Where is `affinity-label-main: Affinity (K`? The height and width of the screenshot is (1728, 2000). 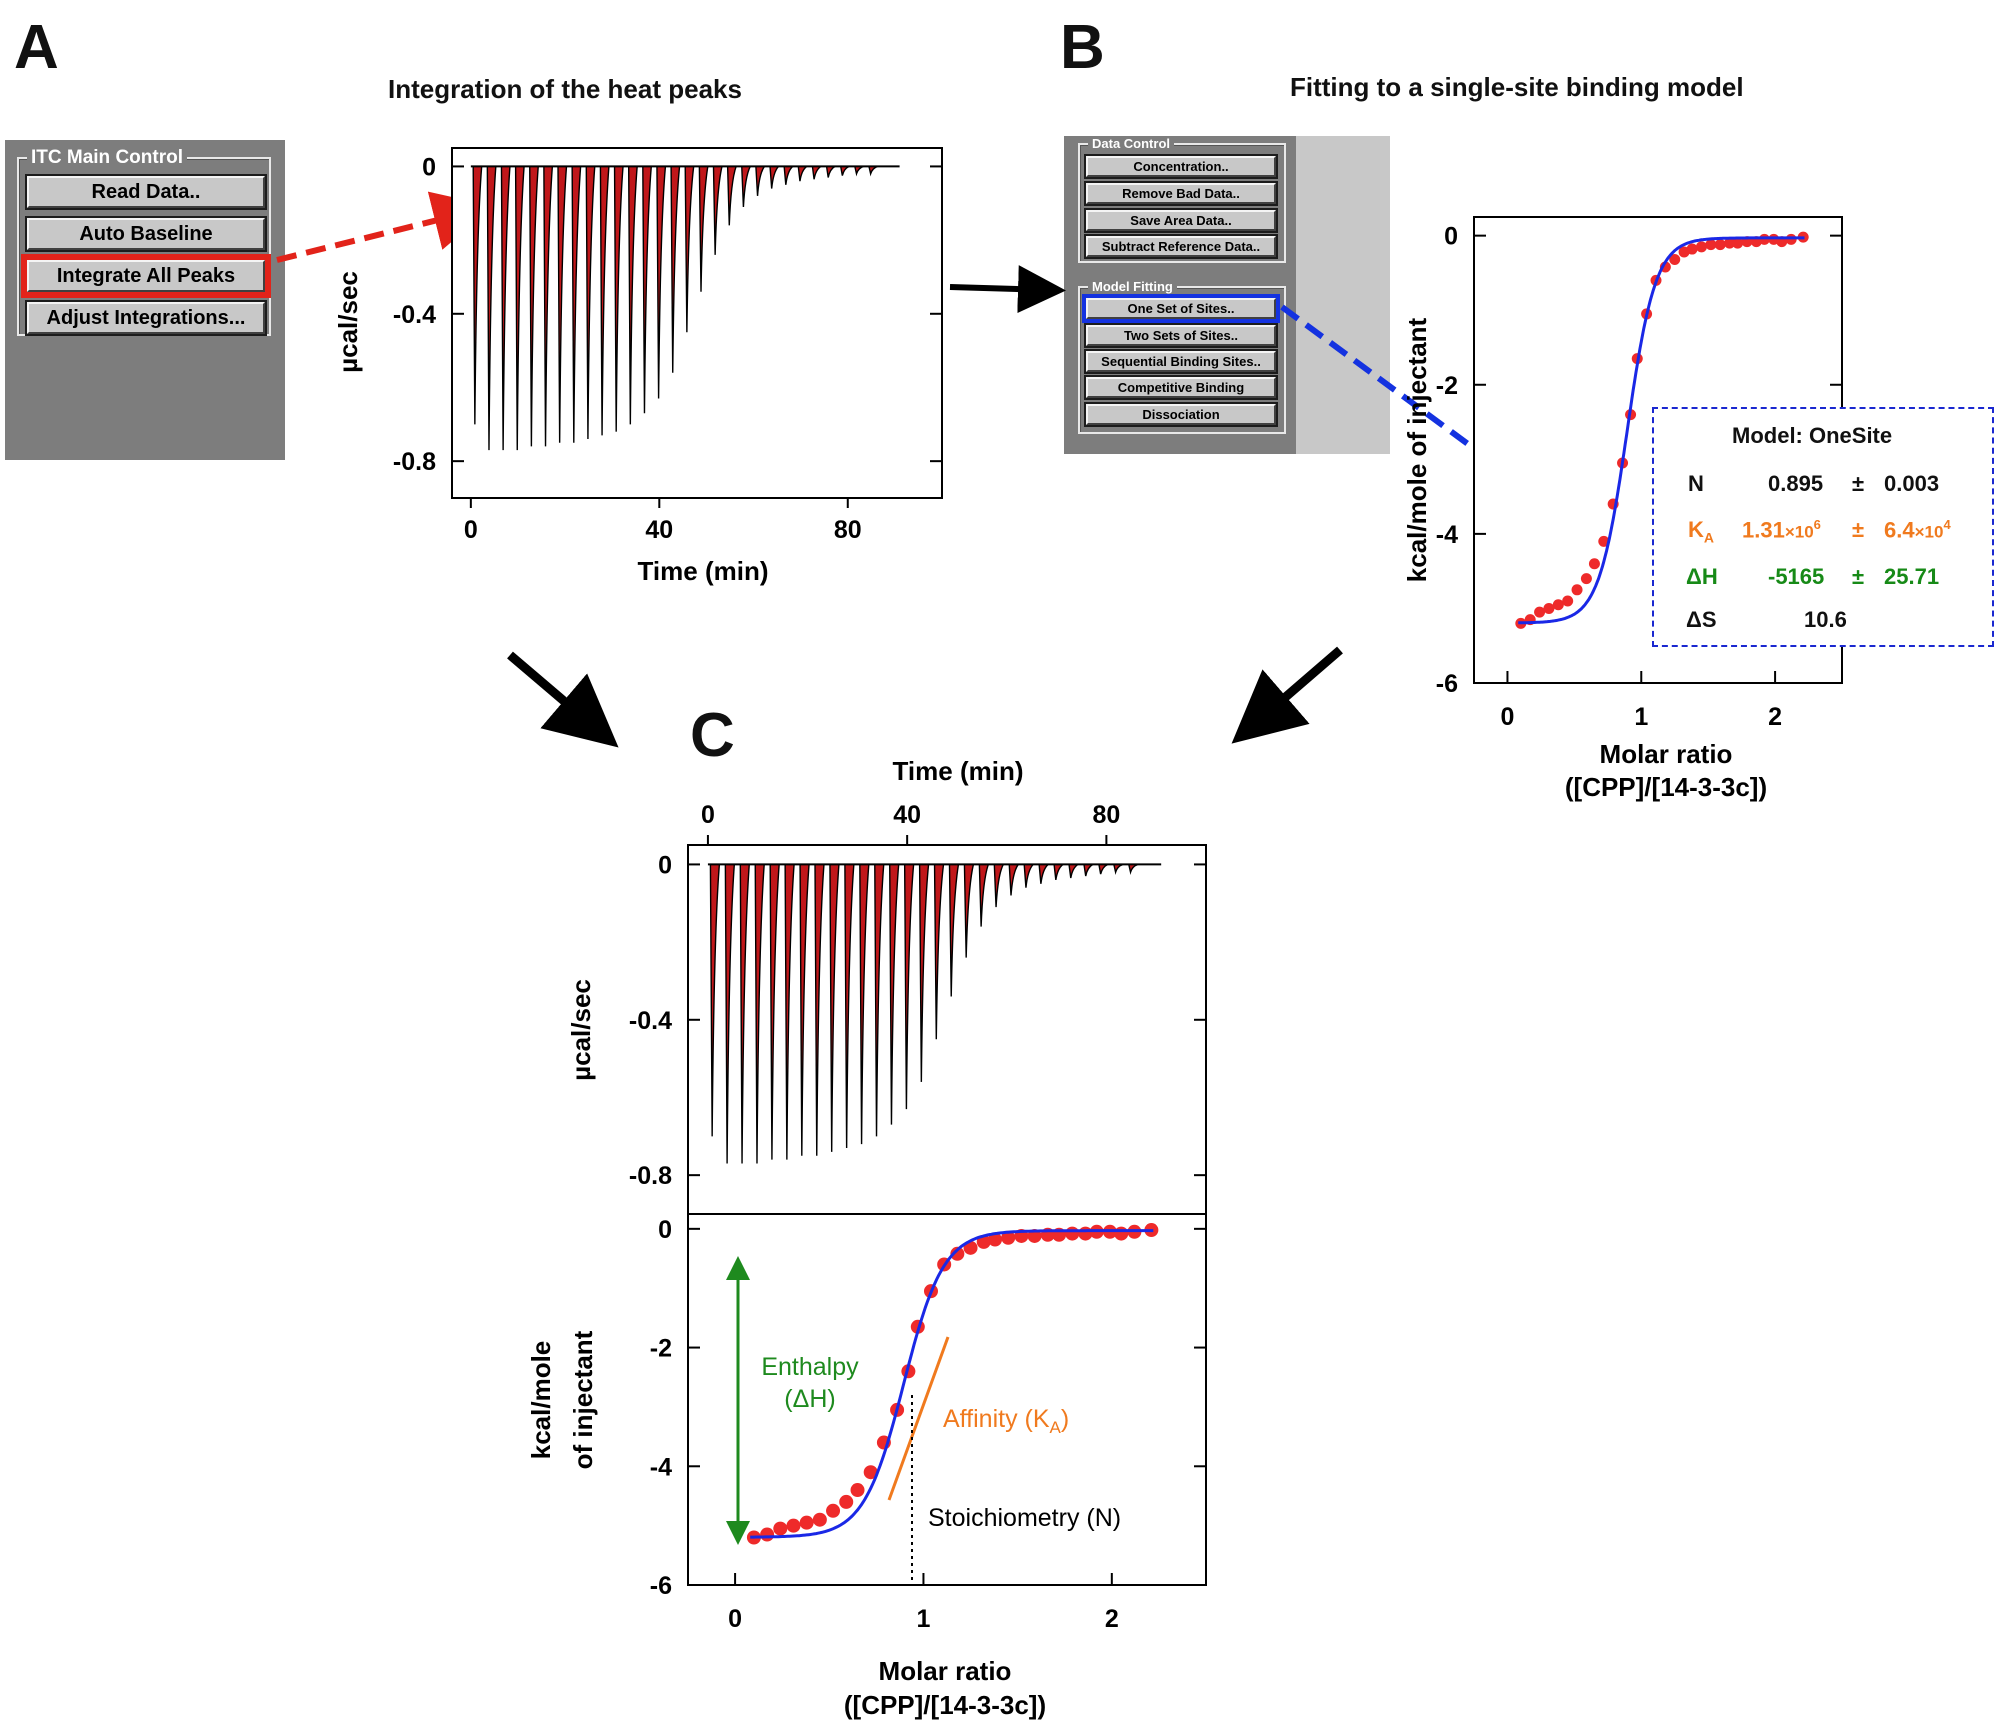 affinity-label-main: Affinity (K is located at coordinates (996, 1419).